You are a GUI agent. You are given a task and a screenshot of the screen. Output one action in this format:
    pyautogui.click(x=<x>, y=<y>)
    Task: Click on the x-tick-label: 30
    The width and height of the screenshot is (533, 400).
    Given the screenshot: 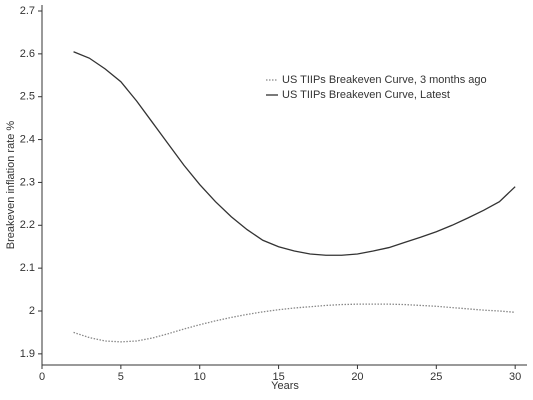 What is the action you would take?
    pyautogui.click(x=515, y=377)
    